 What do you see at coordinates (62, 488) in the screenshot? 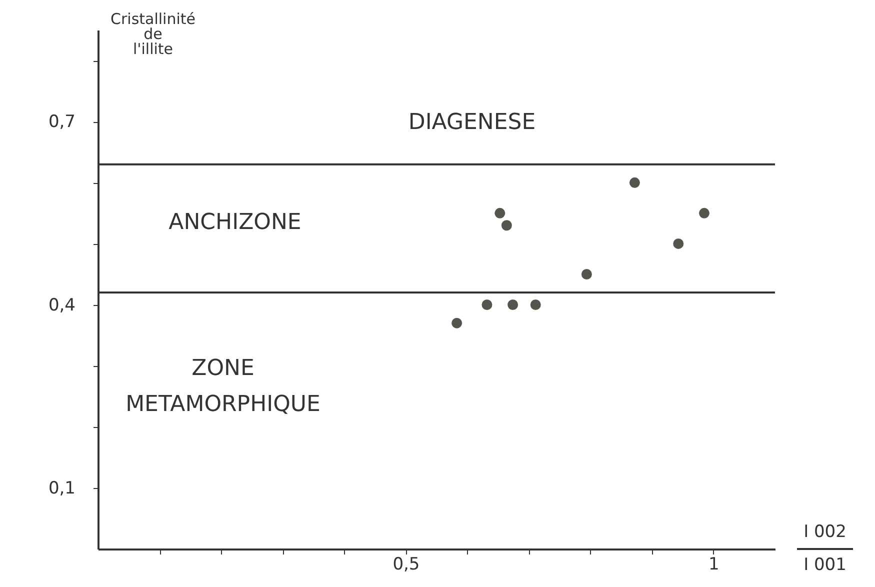
I see `y-tick-label: 0,1` at bounding box center [62, 488].